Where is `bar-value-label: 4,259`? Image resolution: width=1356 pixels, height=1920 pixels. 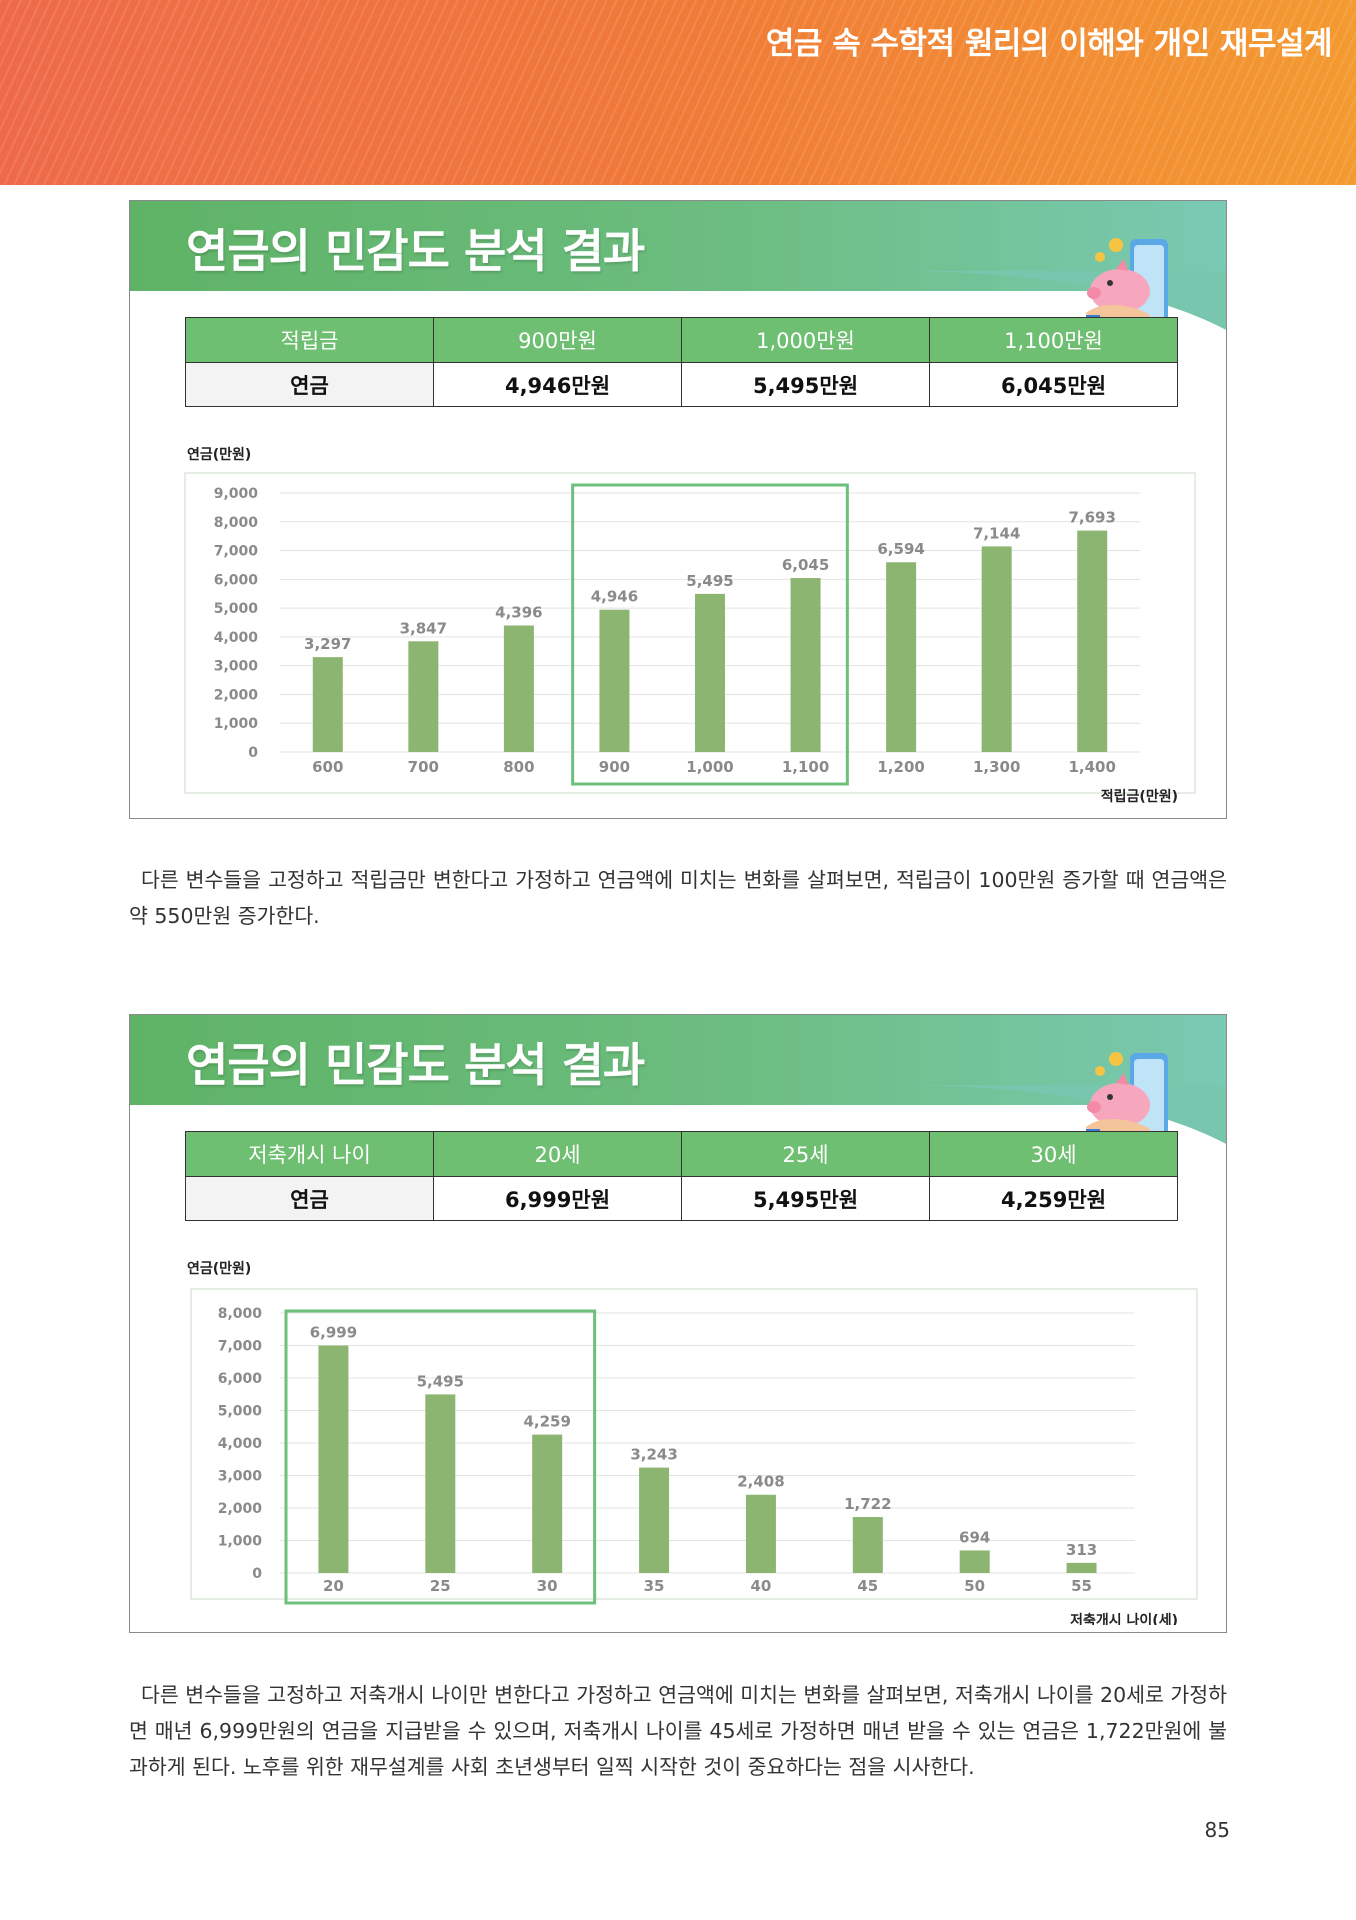 bar-value-label: 4,259 is located at coordinates (546, 1422).